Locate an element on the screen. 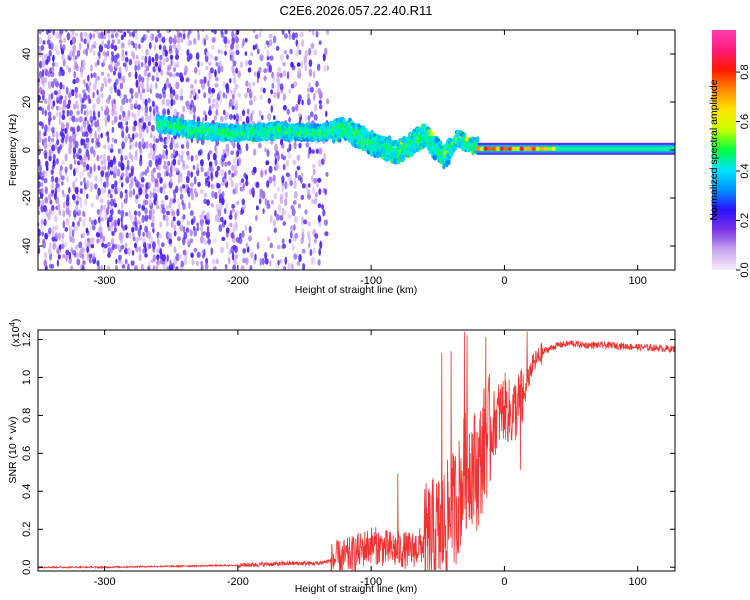 This screenshot has width=750, height=600. snr-y-tick-label: 0.6 is located at coordinates (27, 453).